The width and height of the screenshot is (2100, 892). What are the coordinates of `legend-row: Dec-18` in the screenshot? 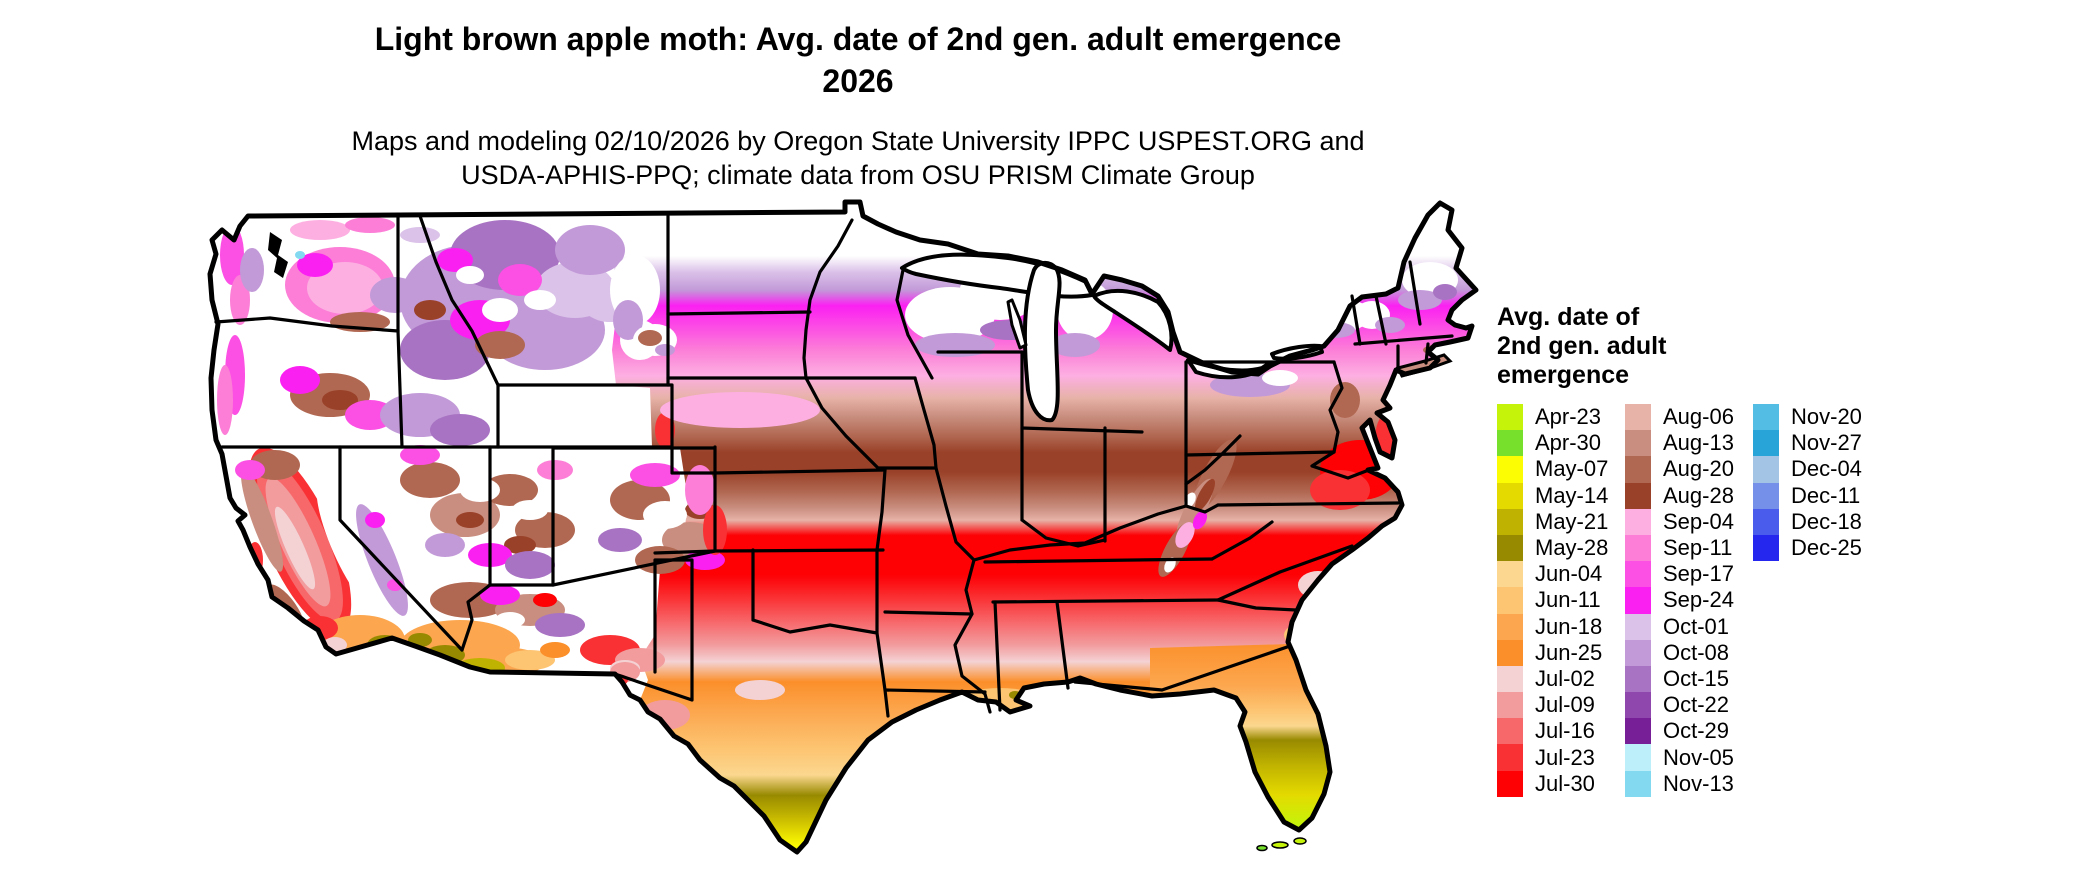 It's located at (1807, 521).